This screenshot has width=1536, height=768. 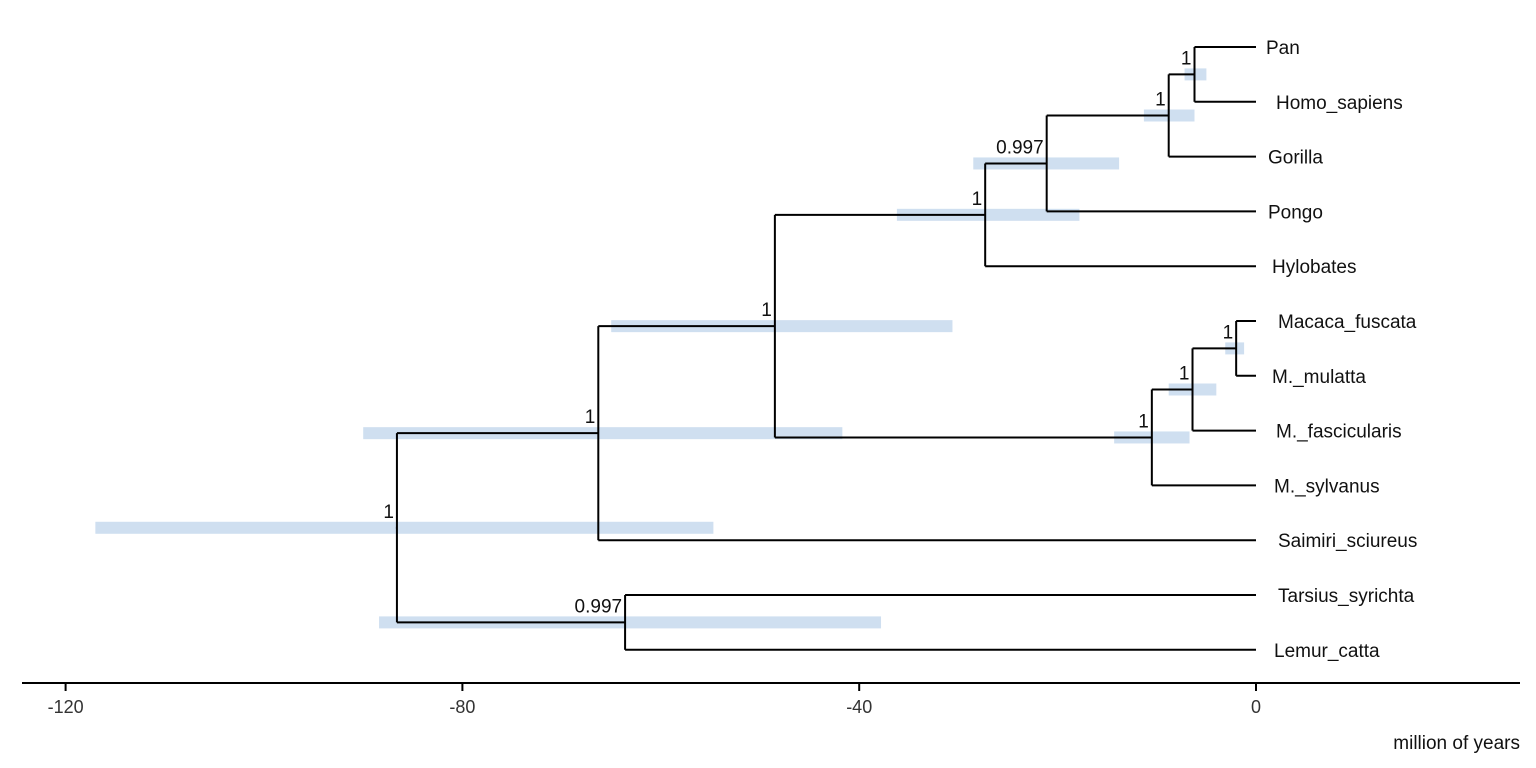 I want to click on hpd-bar-n_root, so click(x=404, y=527).